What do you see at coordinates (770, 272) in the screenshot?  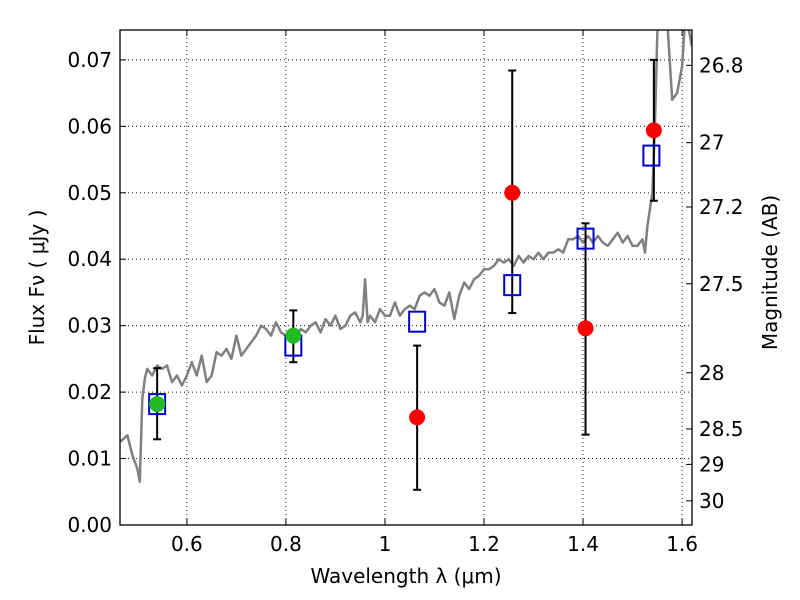 I see `y-axis-right-label: Magnitude (AB)` at bounding box center [770, 272].